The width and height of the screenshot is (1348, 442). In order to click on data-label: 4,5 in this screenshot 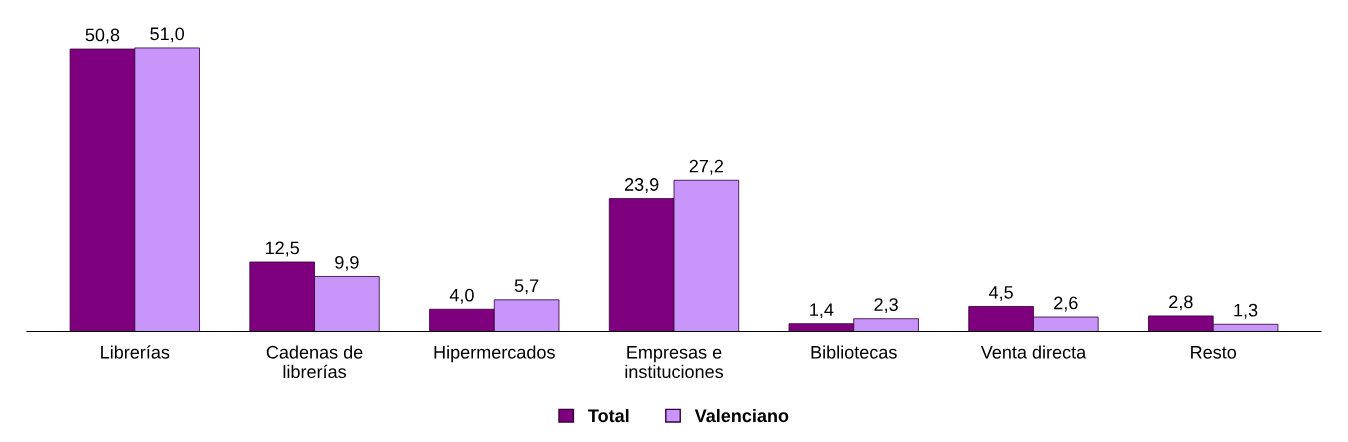, I will do `click(1000, 293)`.